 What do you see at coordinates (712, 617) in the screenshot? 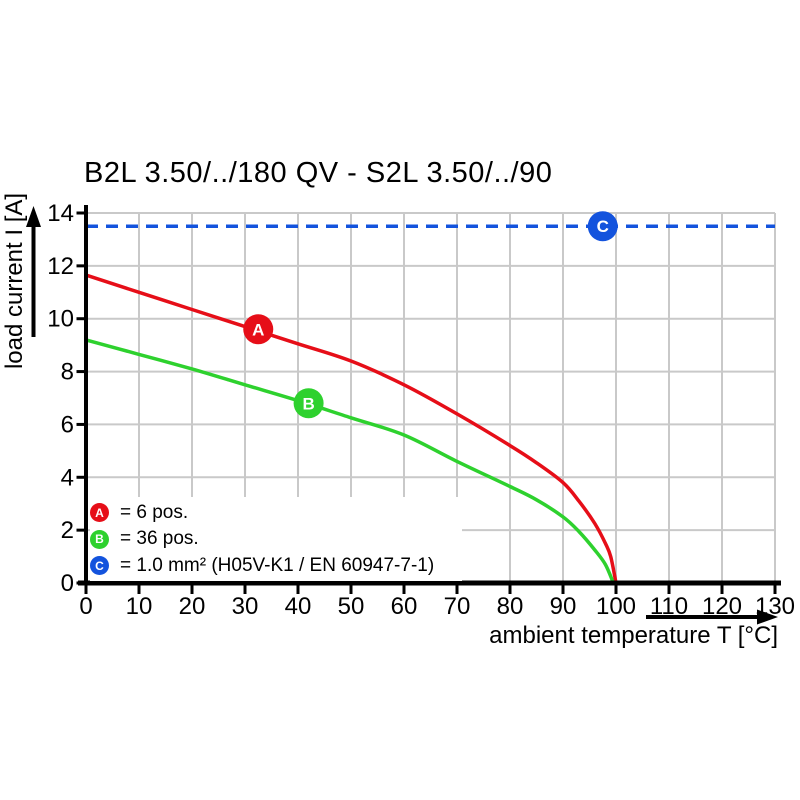
I see `x-axis-arrow-icon` at bounding box center [712, 617].